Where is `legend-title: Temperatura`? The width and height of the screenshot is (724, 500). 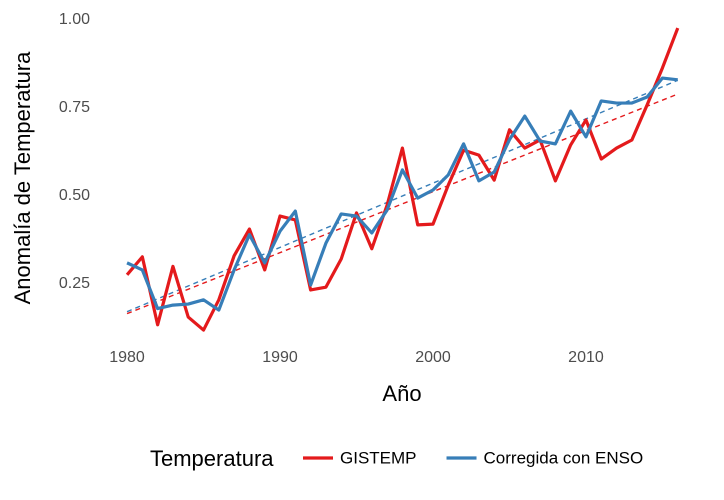 legend-title: Temperatura is located at coordinates (212, 458).